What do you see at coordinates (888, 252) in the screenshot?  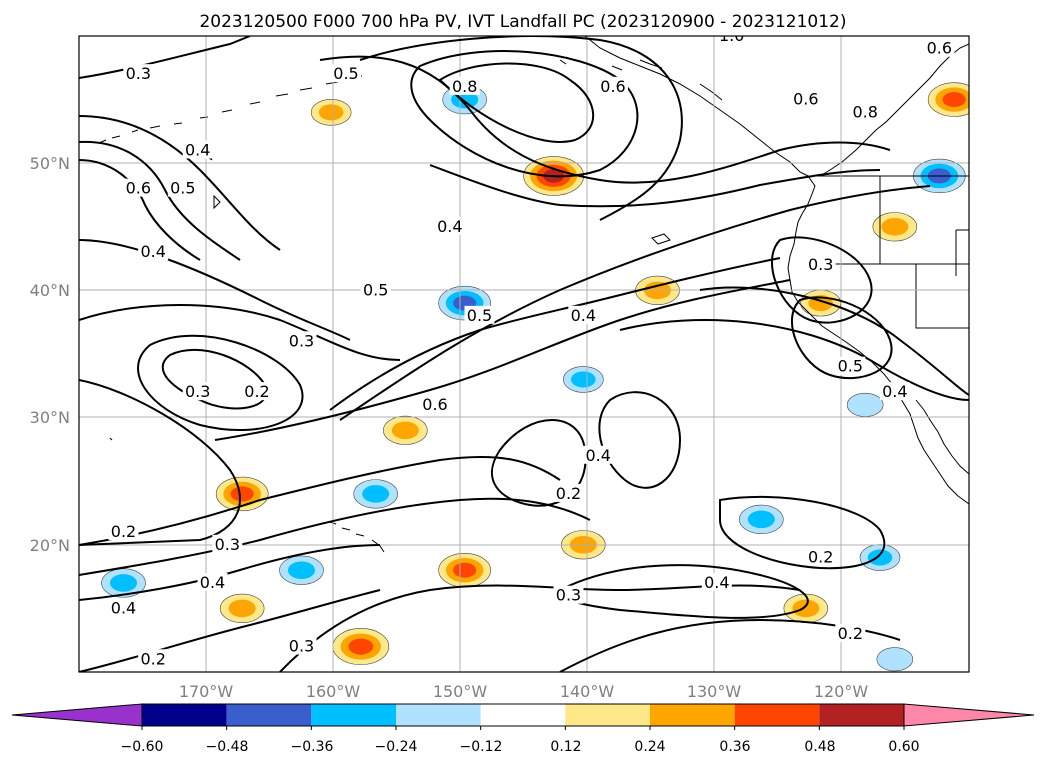 I see `border-lines` at bounding box center [888, 252].